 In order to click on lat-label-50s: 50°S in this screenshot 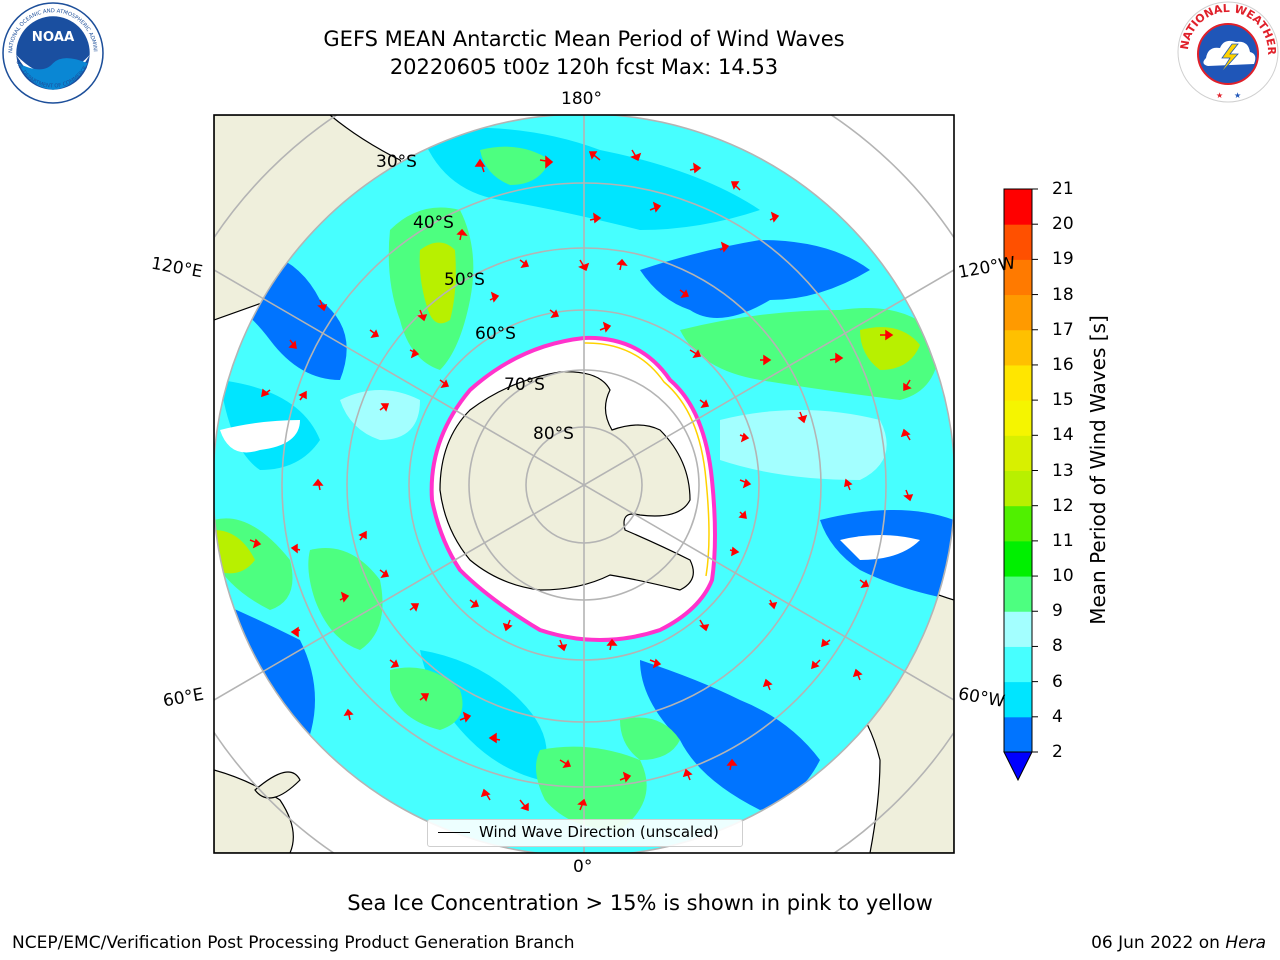, I will do `click(464, 280)`.